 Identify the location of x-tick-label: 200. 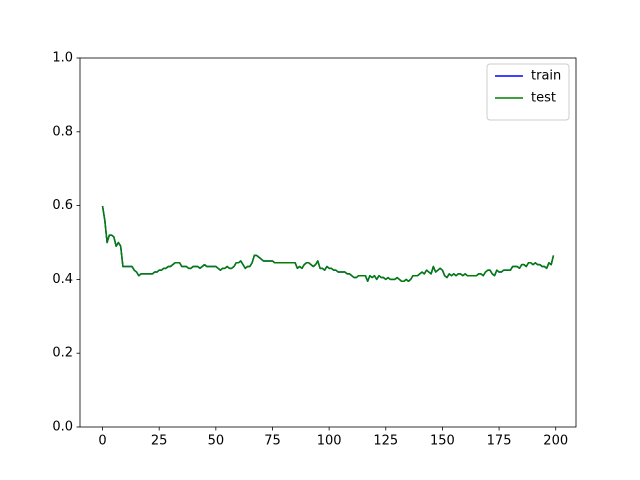
(555, 441).